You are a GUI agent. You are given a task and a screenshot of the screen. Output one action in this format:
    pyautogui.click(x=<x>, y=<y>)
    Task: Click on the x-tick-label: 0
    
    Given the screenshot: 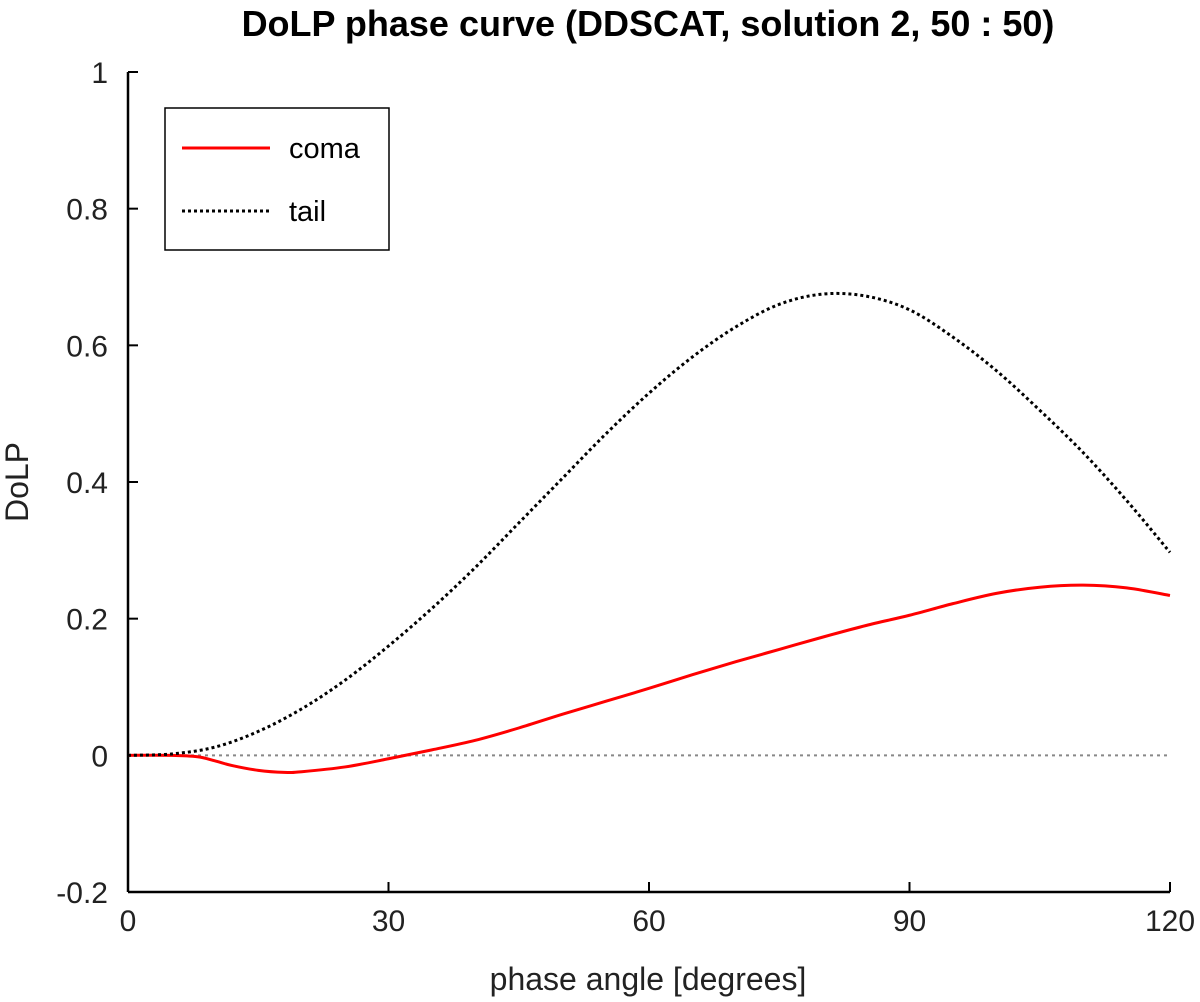 What is the action you would take?
    pyautogui.click(x=128, y=921)
    